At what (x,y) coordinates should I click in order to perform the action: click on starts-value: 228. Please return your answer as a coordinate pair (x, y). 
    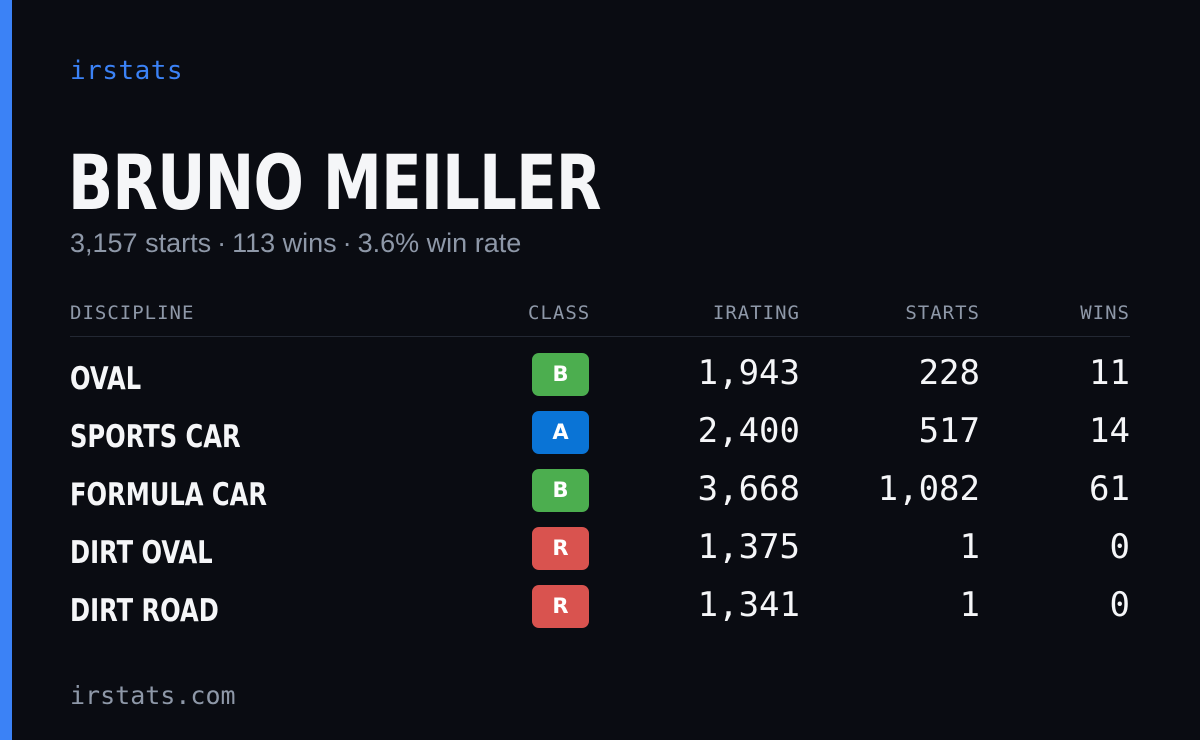
    Looking at the image, I should click on (949, 373).